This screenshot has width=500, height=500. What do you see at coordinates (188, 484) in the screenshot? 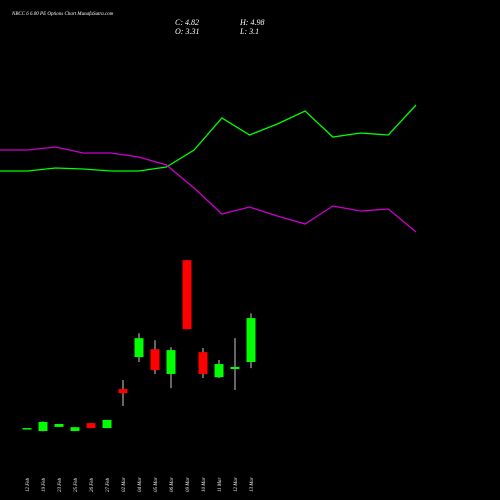
I see `x-tick-label: 09 Mar` at bounding box center [188, 484].